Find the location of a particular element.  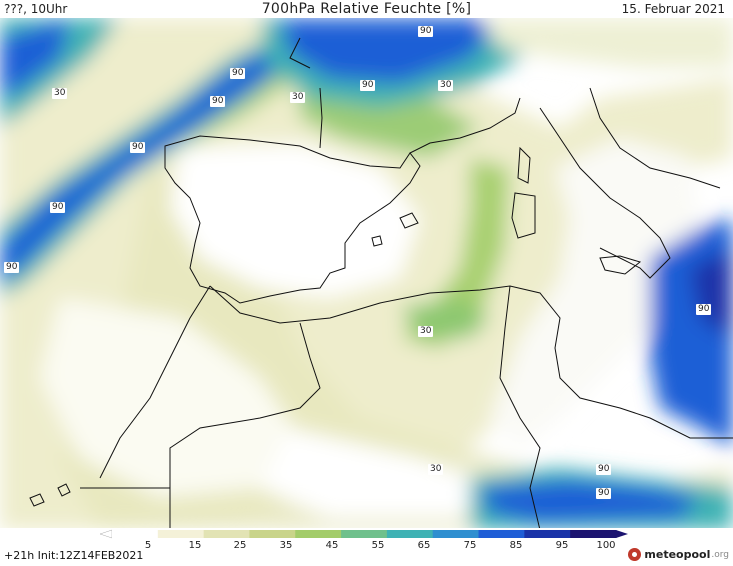

legend-tick-label: 5 is located at coordinates (148, 545).